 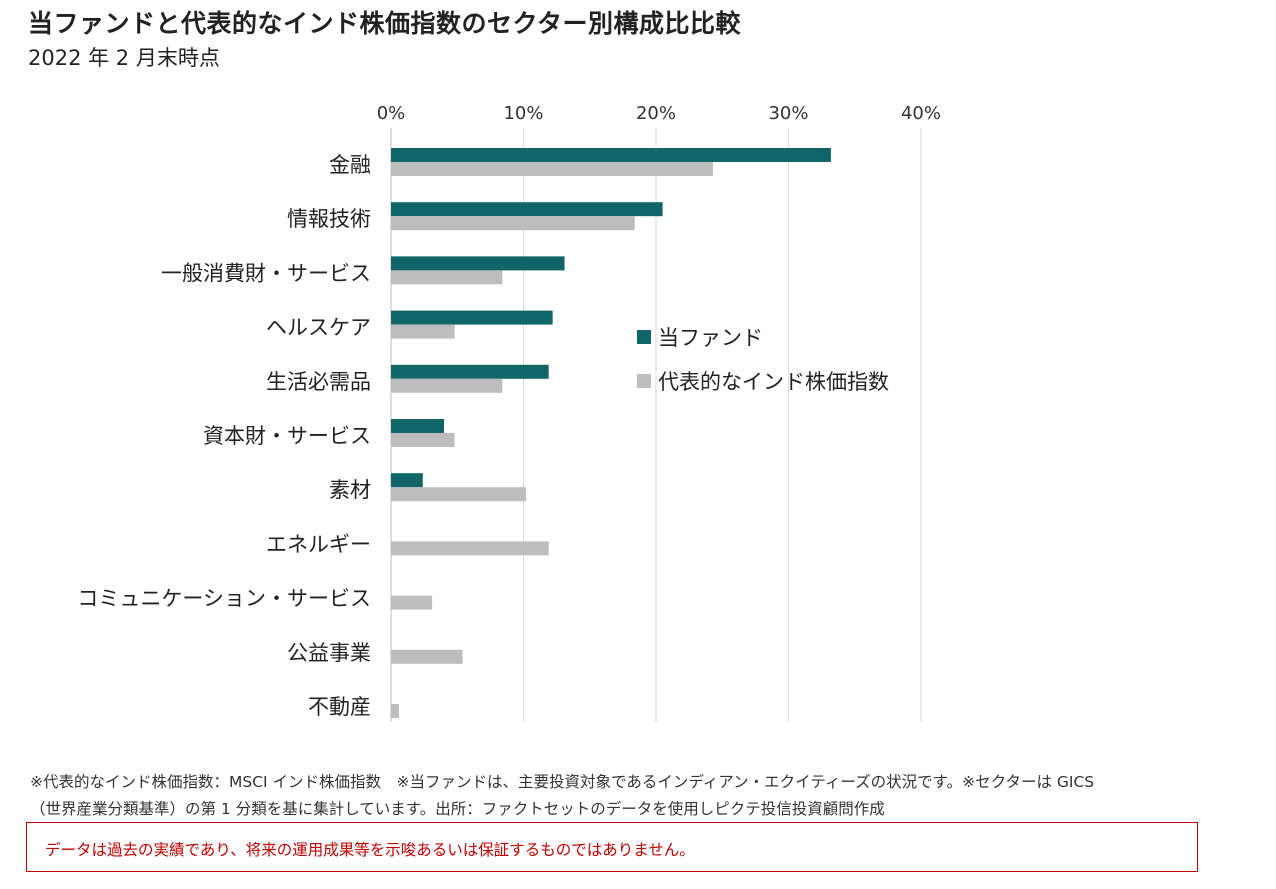 I want to click on category-label: 公益事業, so click(x=329, y=653).